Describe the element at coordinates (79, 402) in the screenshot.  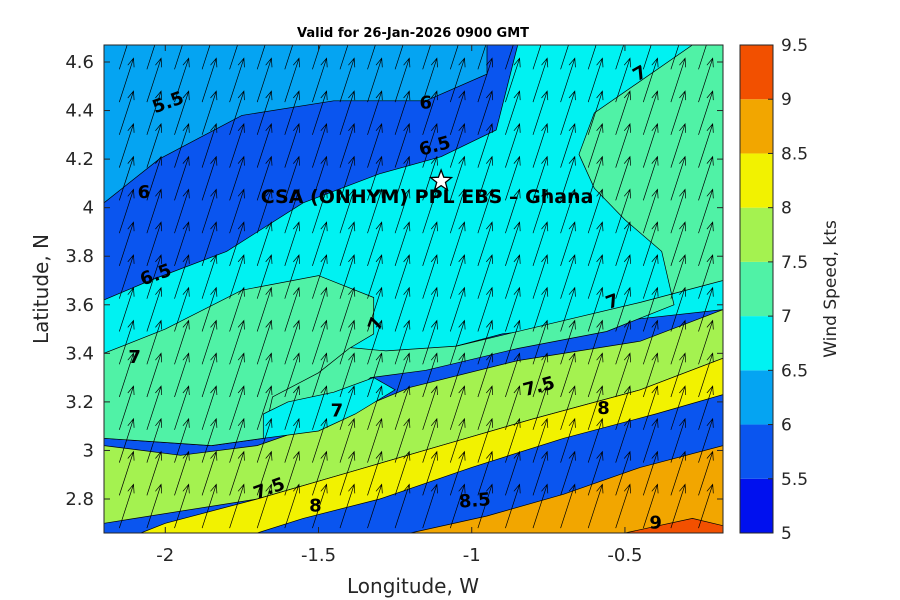
I see `y-tick-label: 3.2` at that location.